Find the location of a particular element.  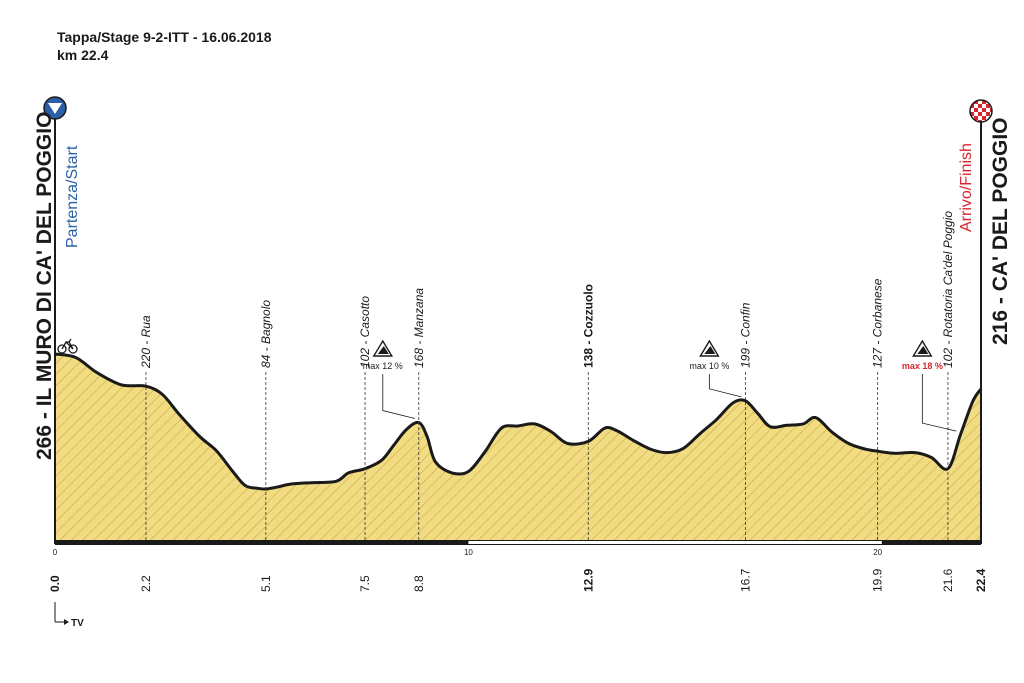

place-label: 138 - Cozzuolo is located at coordinates (588, 326).